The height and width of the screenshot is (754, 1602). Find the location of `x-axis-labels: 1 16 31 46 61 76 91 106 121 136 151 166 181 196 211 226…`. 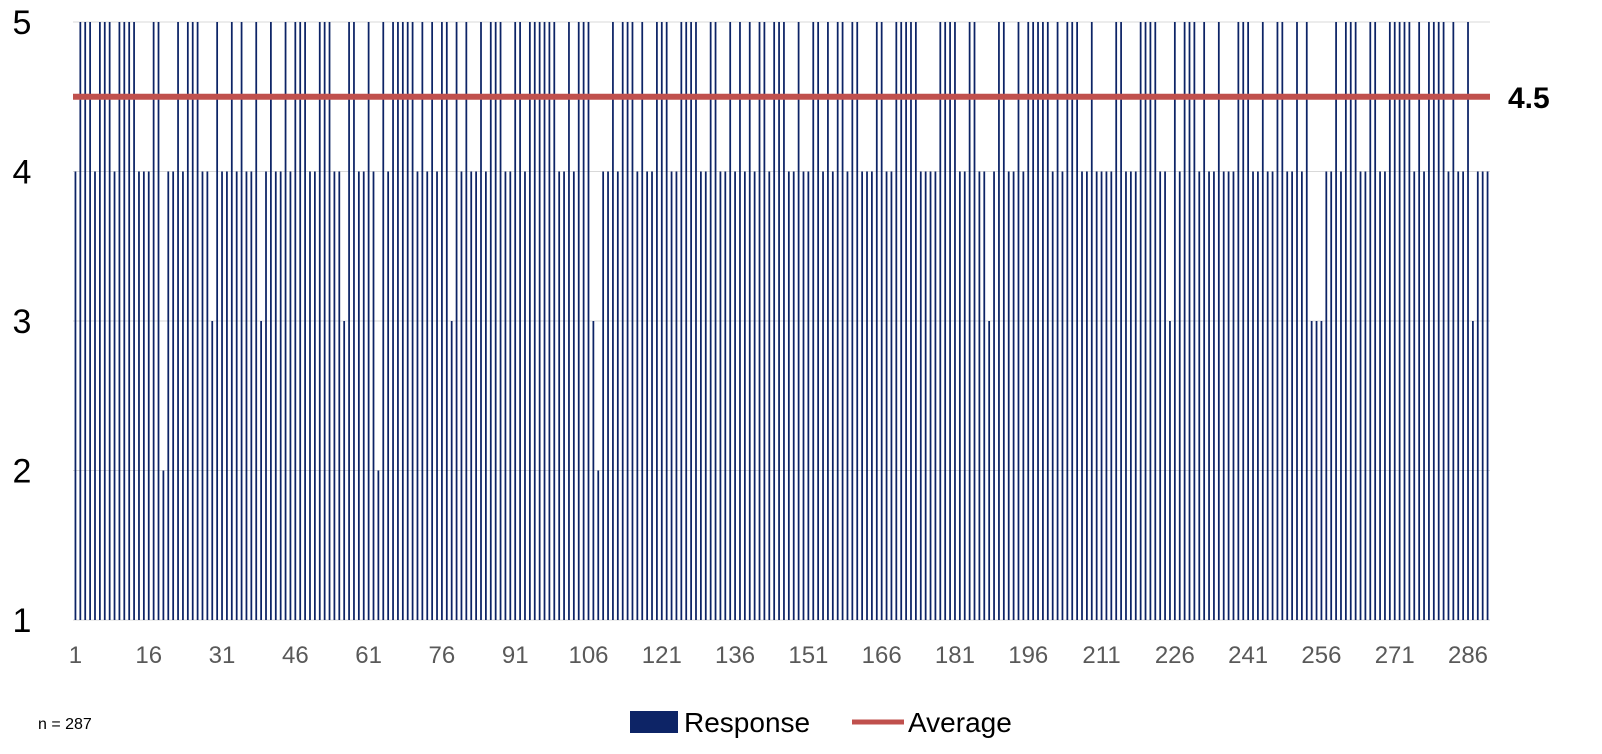

x-axis-labels: 1 16 31 46 61 76 91 106 121 136 151 166 181 196 211 226… is located at coordinates (778, 655).